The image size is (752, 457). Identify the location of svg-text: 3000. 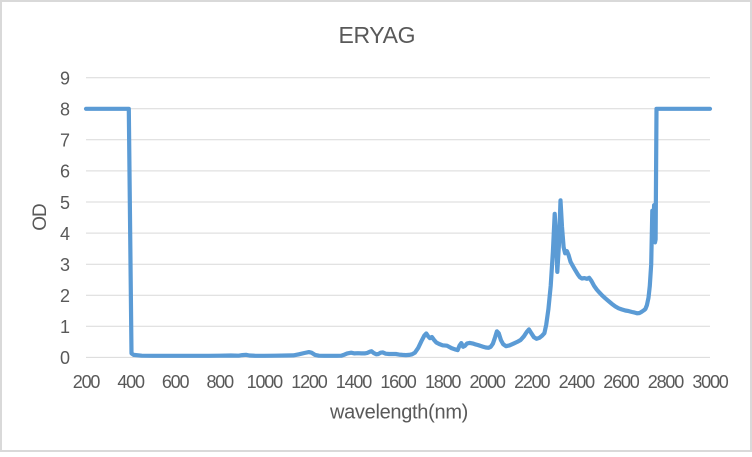
(710, 382).